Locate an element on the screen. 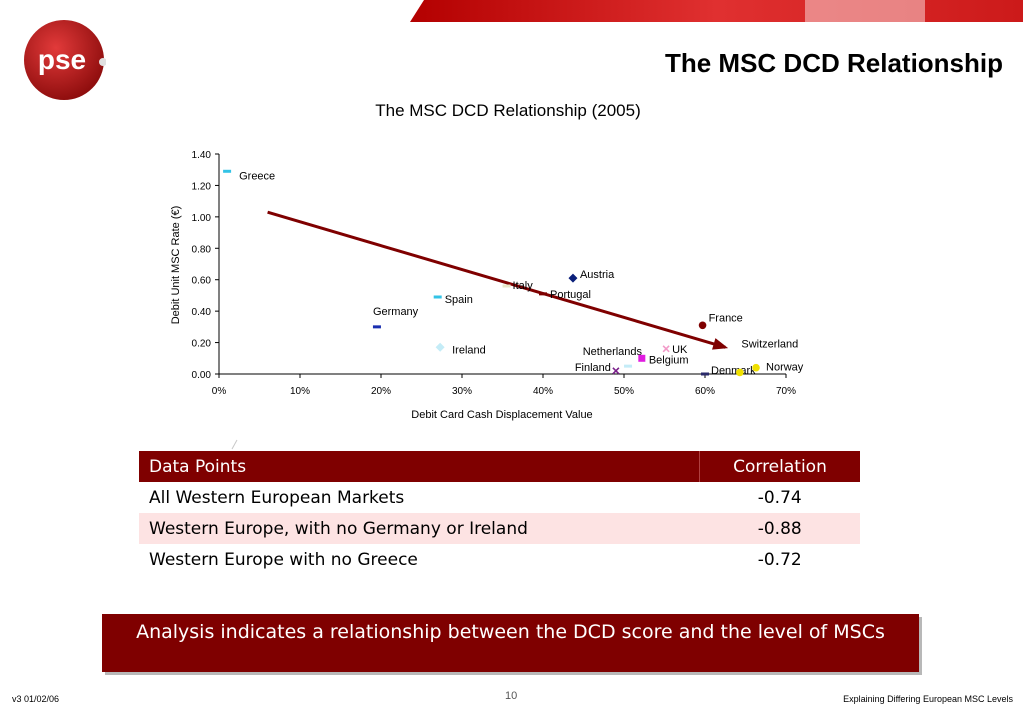 The width and height of the screenshot is (1023, 708). row-correlation: -0.88 is located at coordinates (779, 528).